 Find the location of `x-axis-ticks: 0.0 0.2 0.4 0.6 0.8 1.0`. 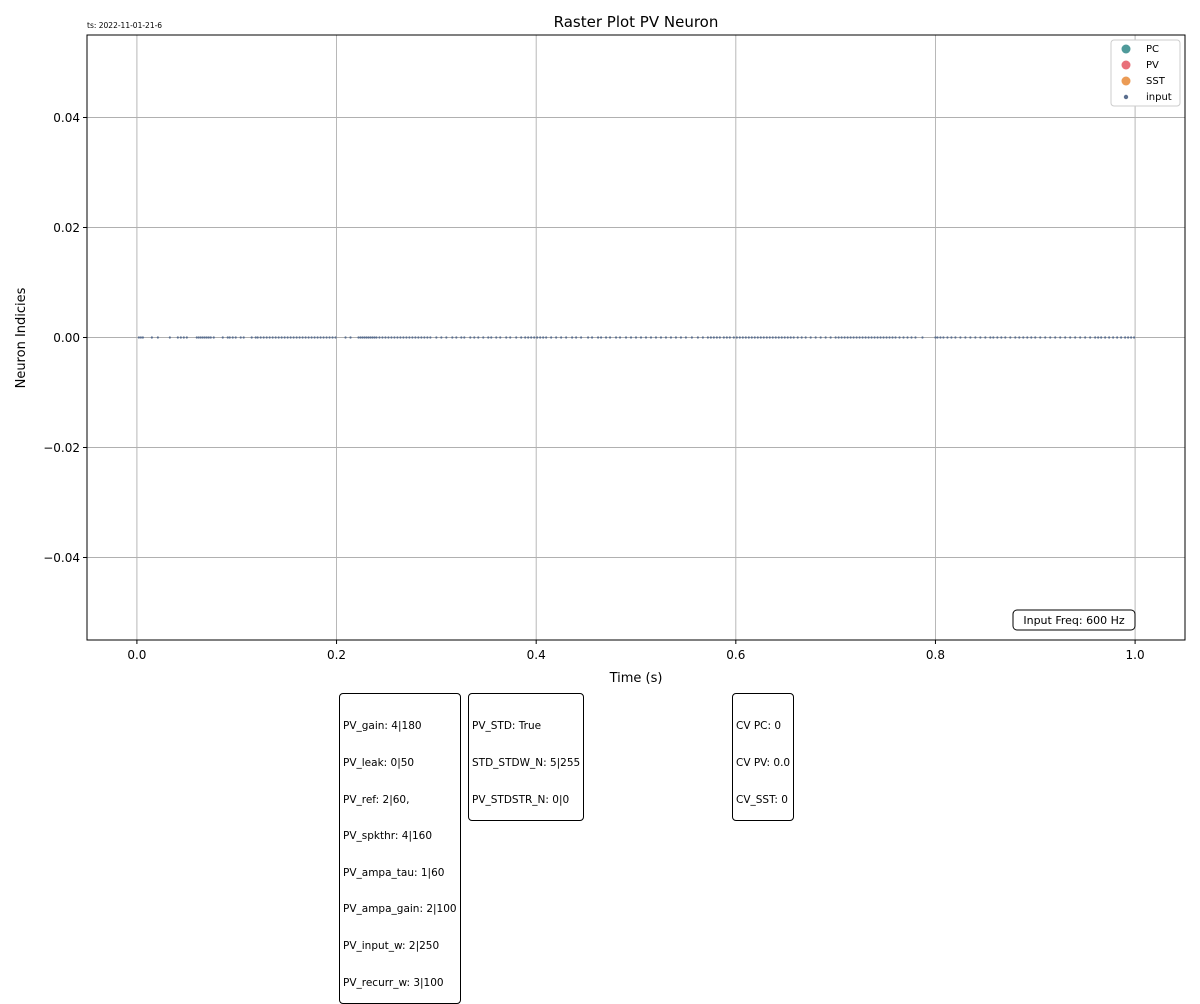

x-axis-ticks: 0.0 0.2 0.4 0.6 0.8 1.0 is located at coordinates (636, 651).